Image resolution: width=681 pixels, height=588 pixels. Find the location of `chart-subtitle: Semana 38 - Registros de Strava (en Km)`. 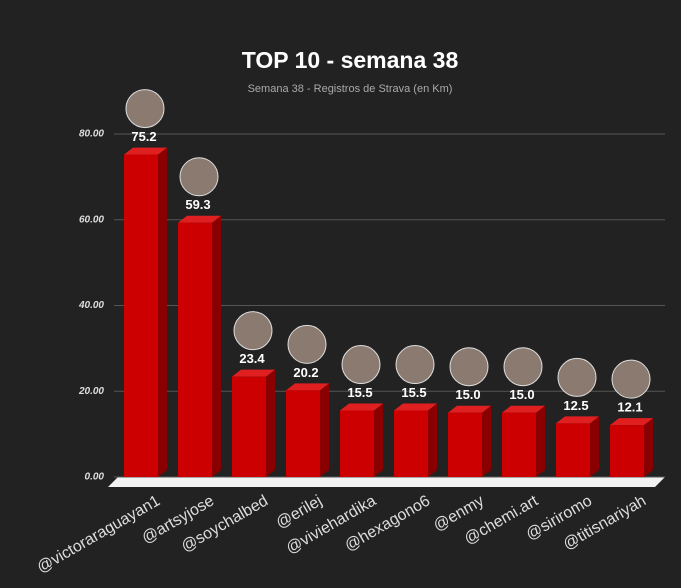

chart-subtitle: Semana 38 - Registros de Strava (en Km) is located at coordinates (350, 89).